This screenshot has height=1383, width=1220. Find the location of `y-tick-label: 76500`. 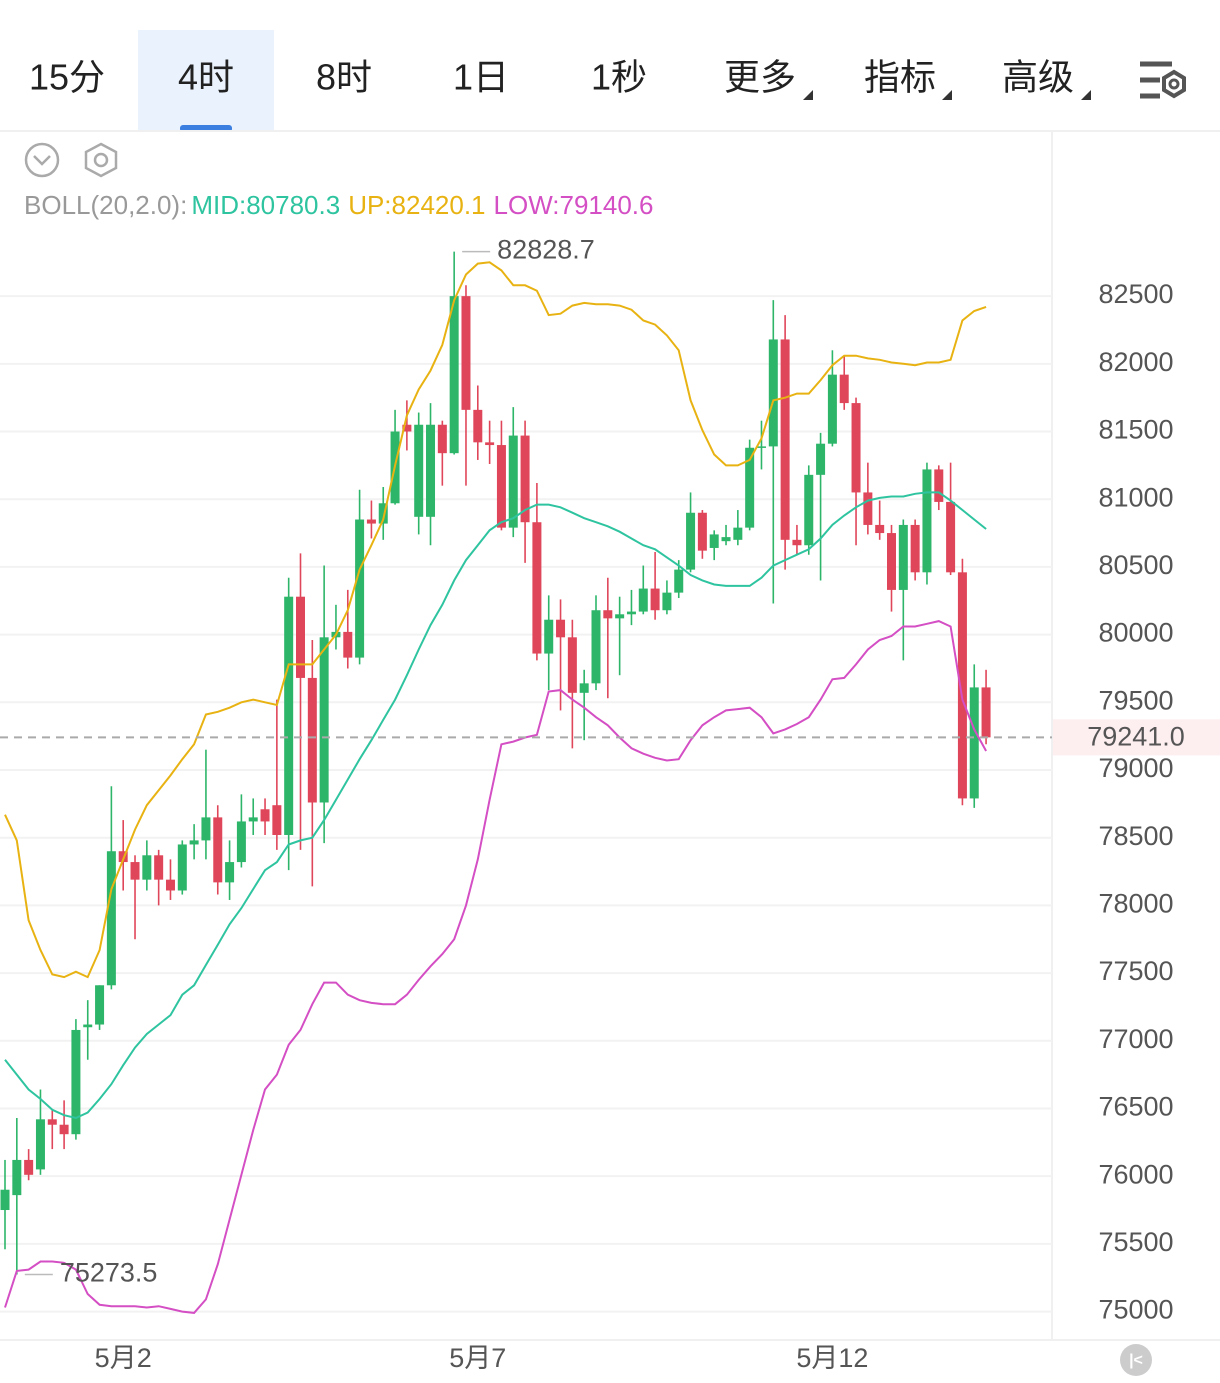

y-tick-label: 76500 is located at coordinates (1135, 1107).